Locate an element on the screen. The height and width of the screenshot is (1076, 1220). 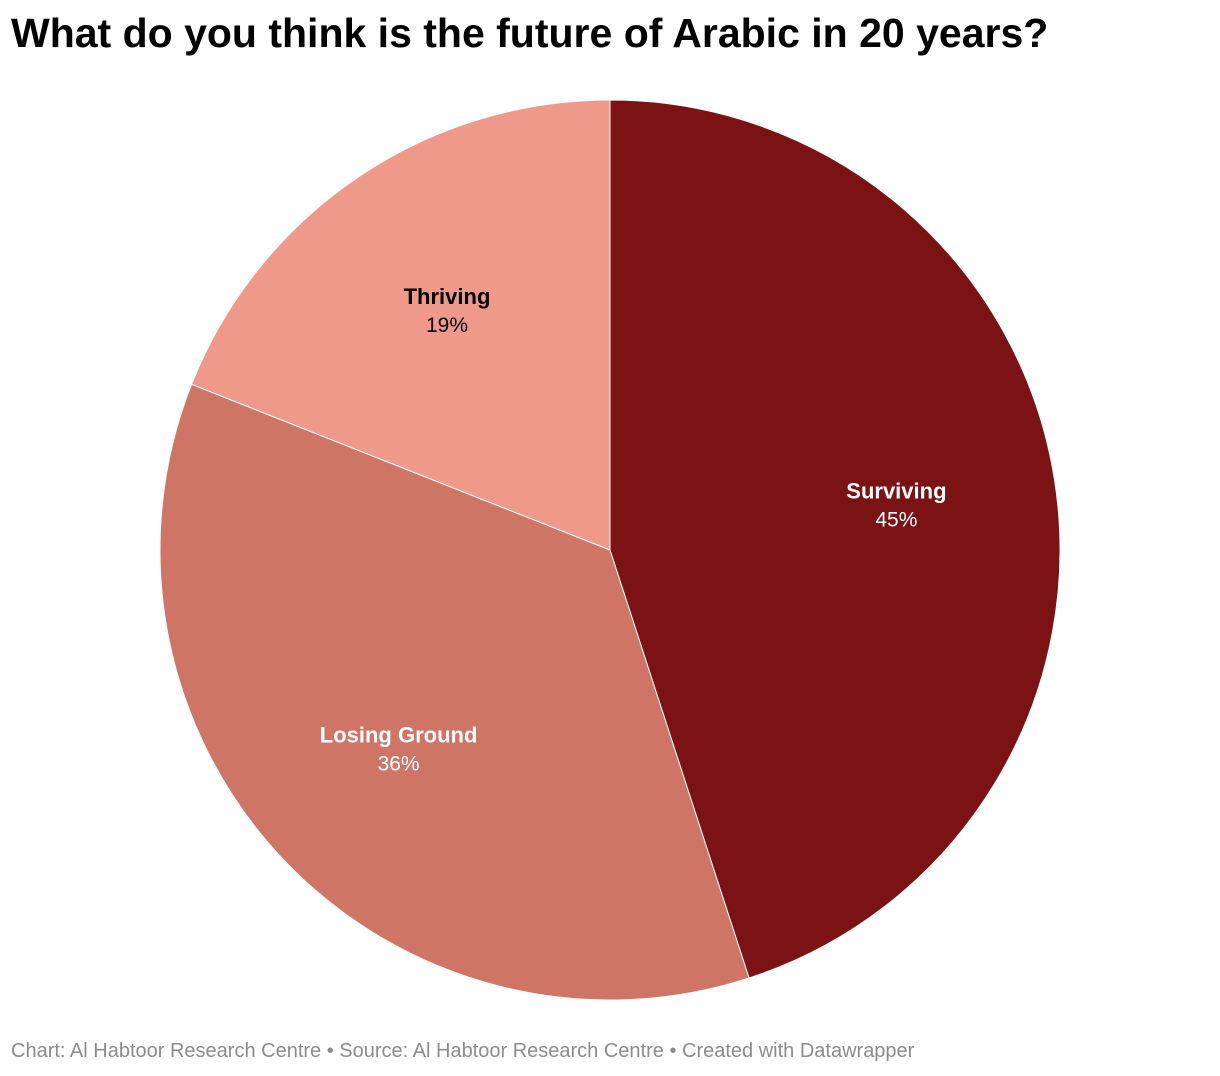
slice-label-surviving: Surviving is located at coordinates (896, 491).